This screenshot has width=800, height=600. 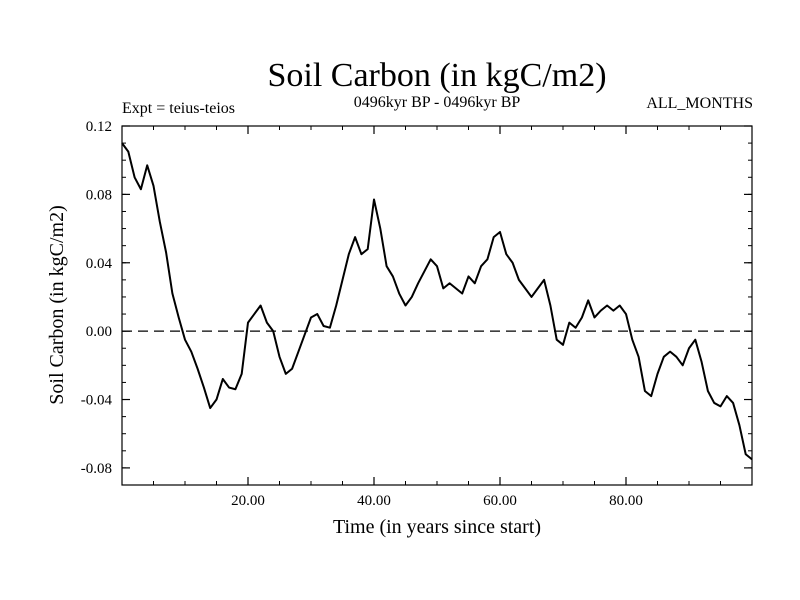 What do you see at coordinates (178, 108) in the screenshot?
I see `experiment-label: Expt = teius-teios` at bounding box center [178, 108].